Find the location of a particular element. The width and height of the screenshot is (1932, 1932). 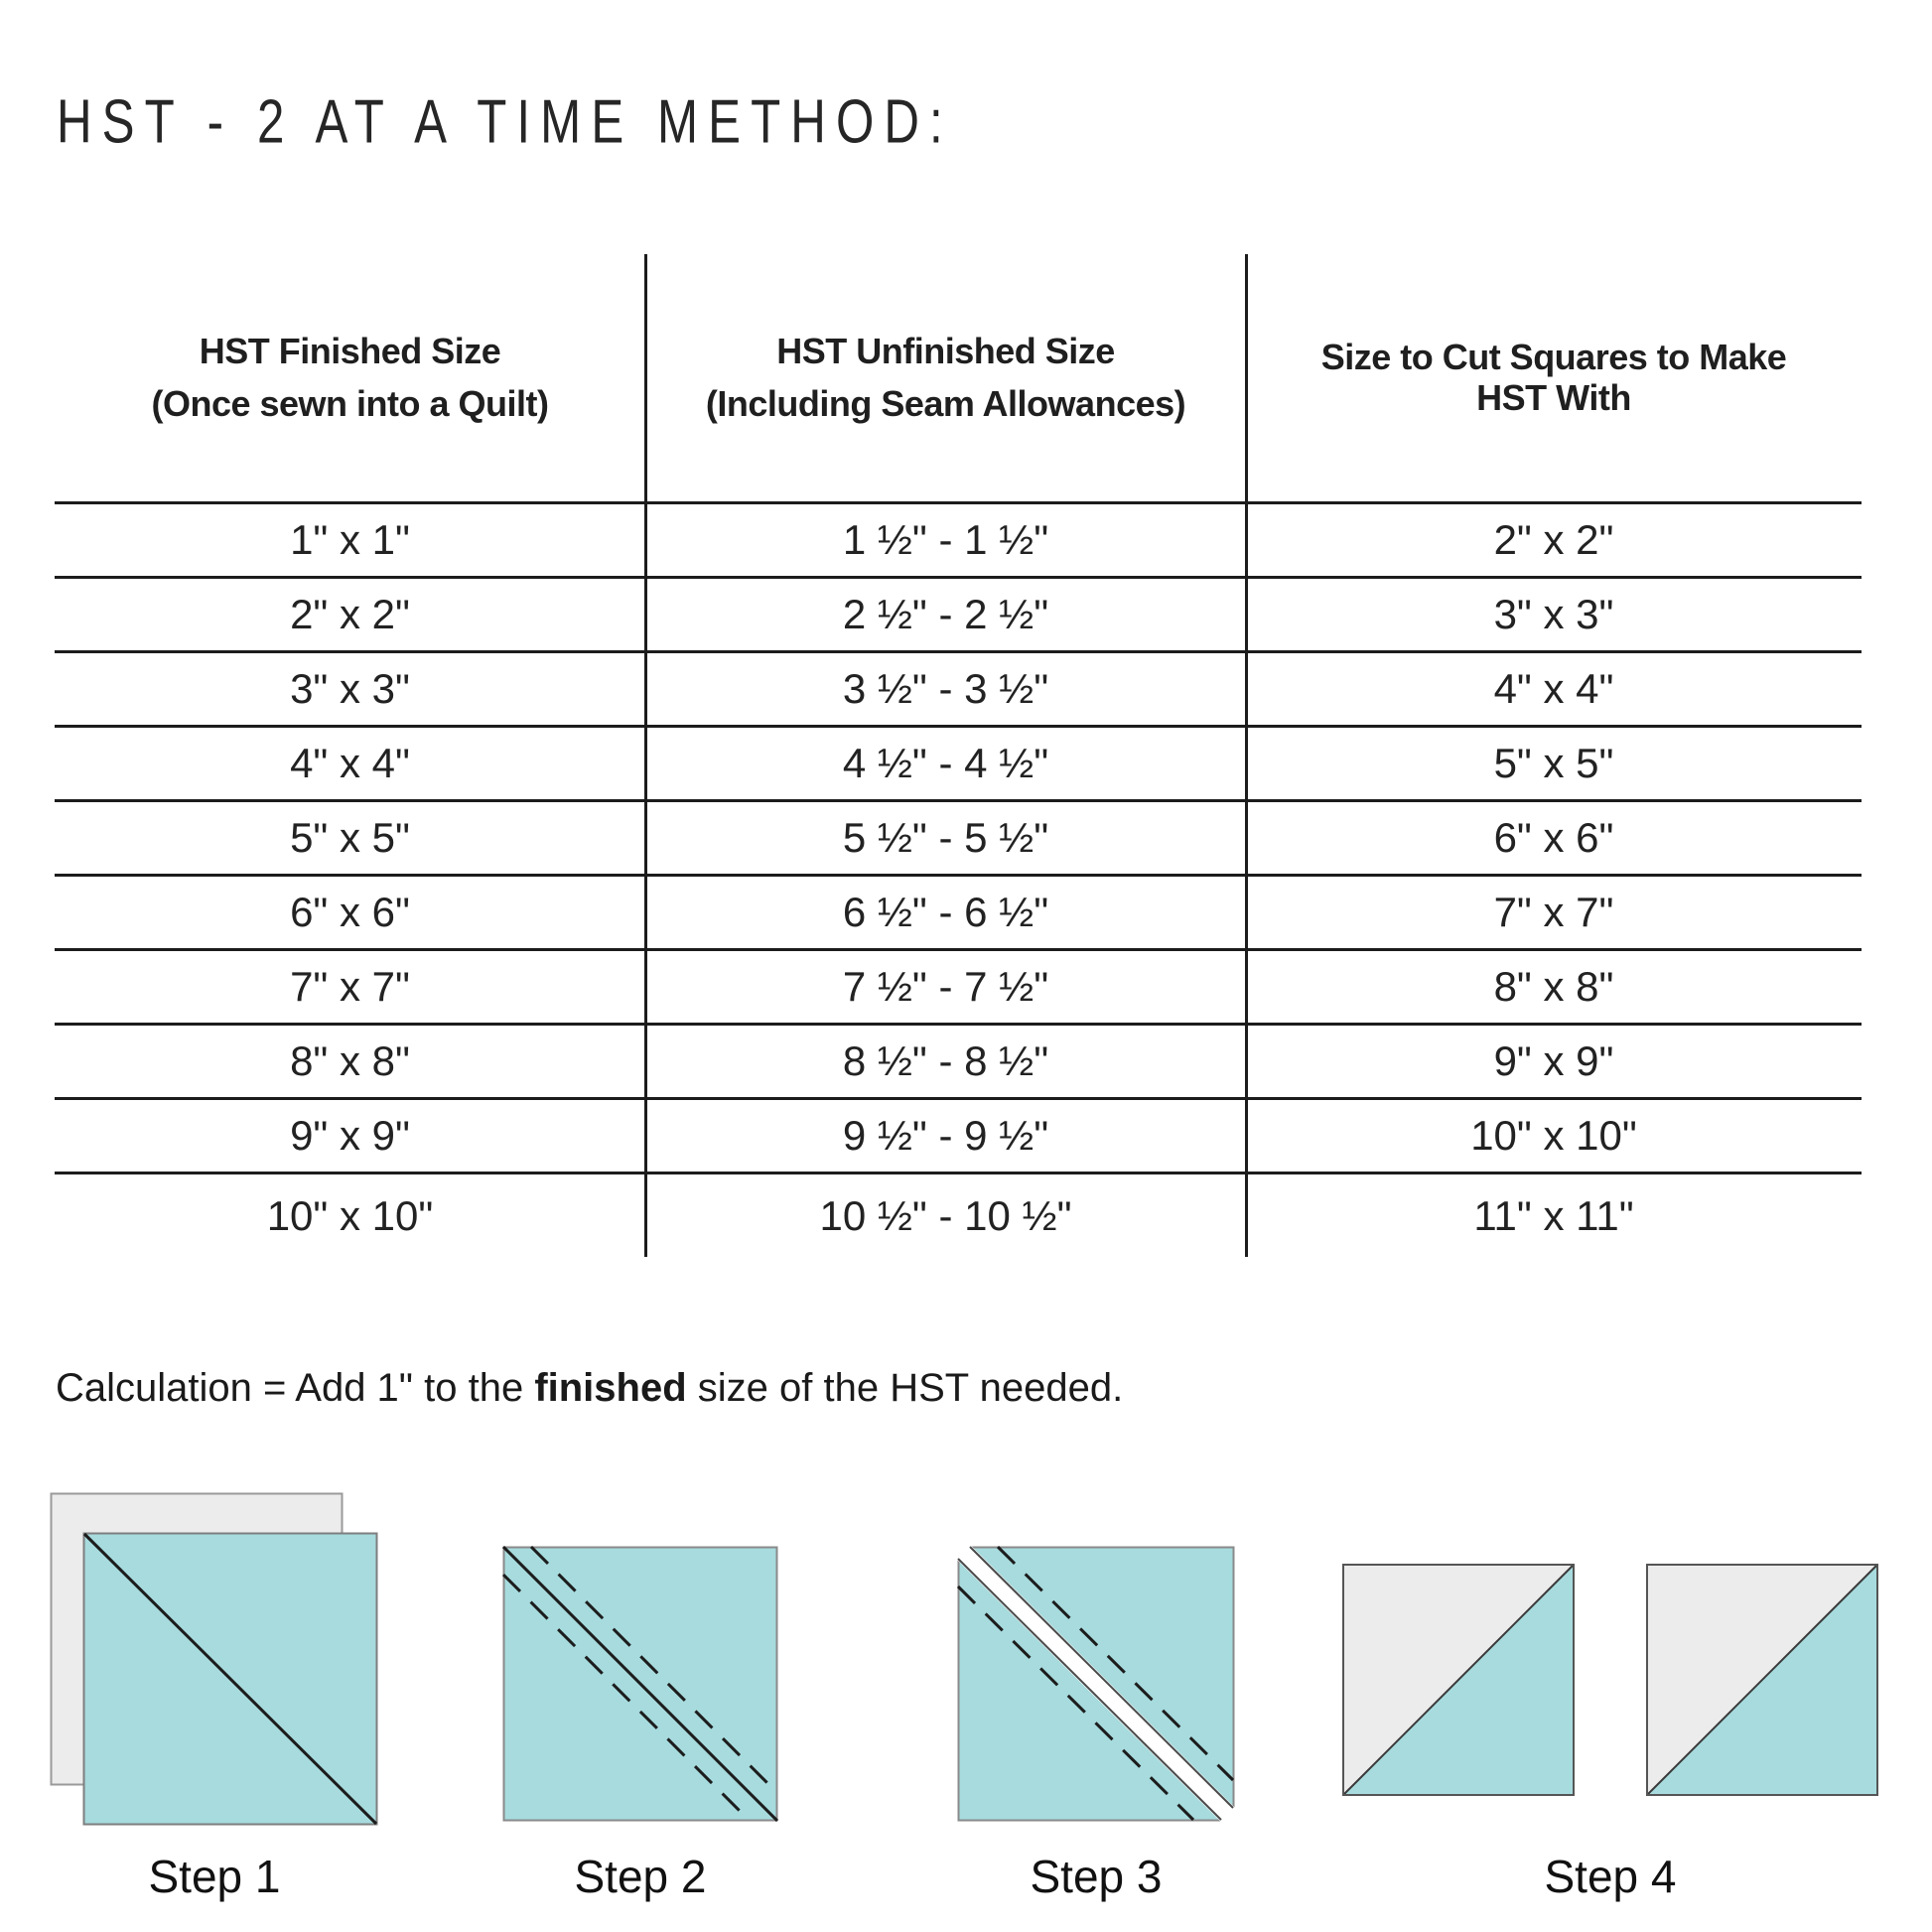

step1-figure: Step 1 is located at coordinates (215, 1697).